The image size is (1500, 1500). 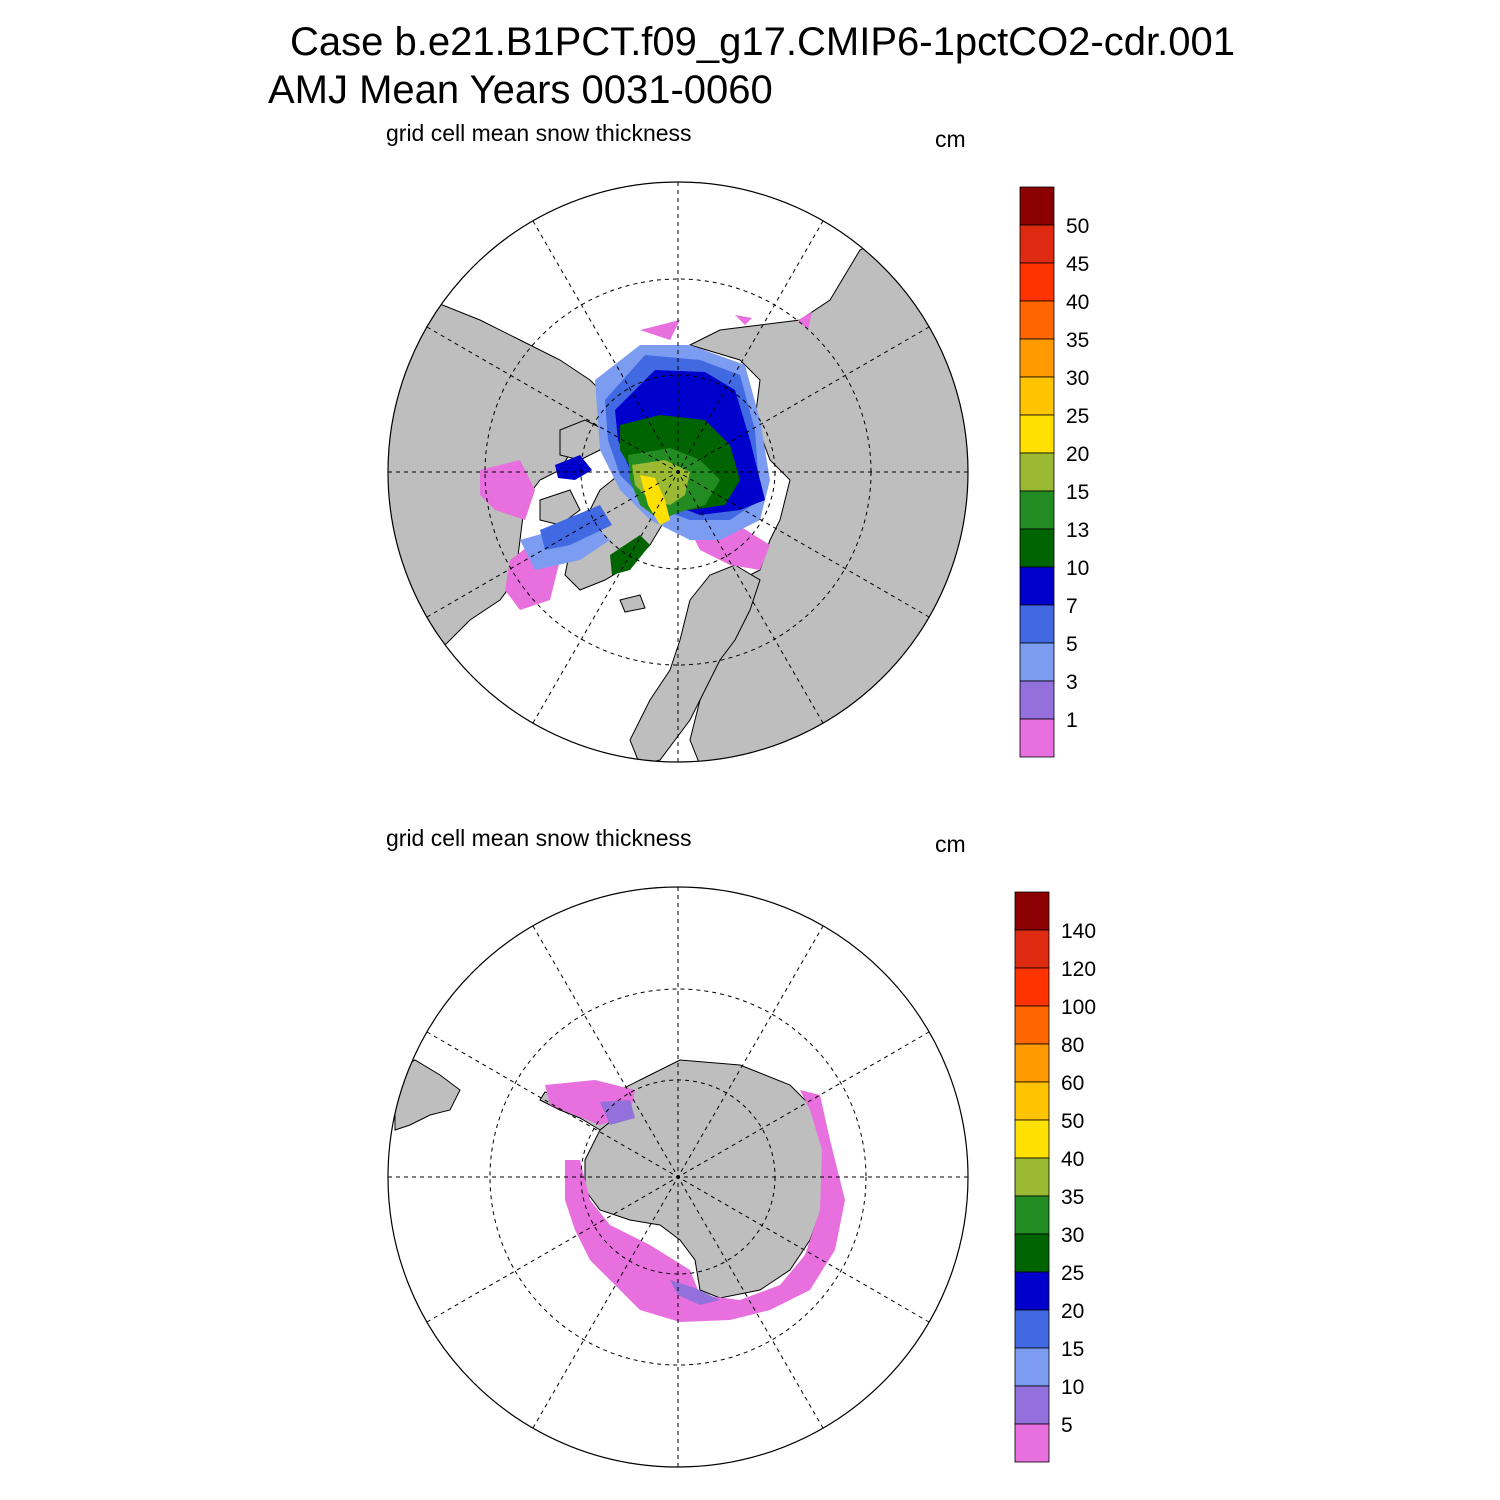 I want to click on north-colorbar-tick-label: 5, so click(x=1072, y=644).